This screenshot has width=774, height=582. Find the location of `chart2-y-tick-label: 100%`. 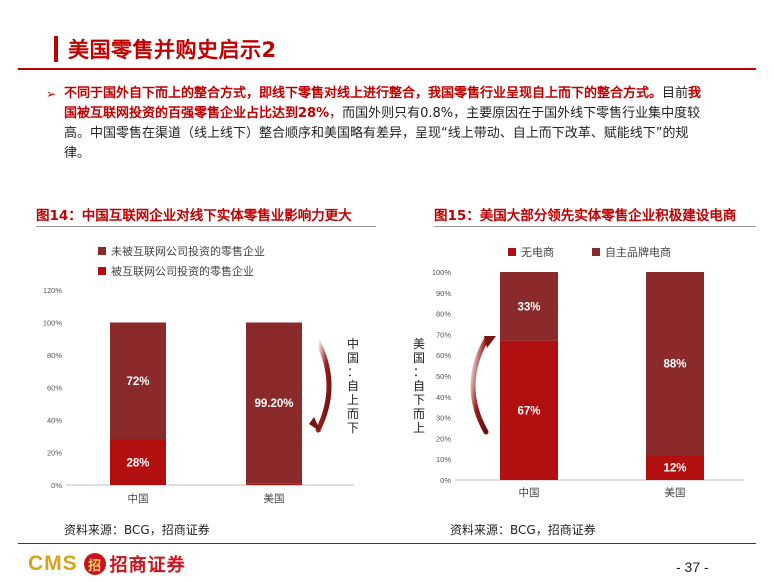

chart2-y-tick-label: 100% is located at coordinates (442, 272).